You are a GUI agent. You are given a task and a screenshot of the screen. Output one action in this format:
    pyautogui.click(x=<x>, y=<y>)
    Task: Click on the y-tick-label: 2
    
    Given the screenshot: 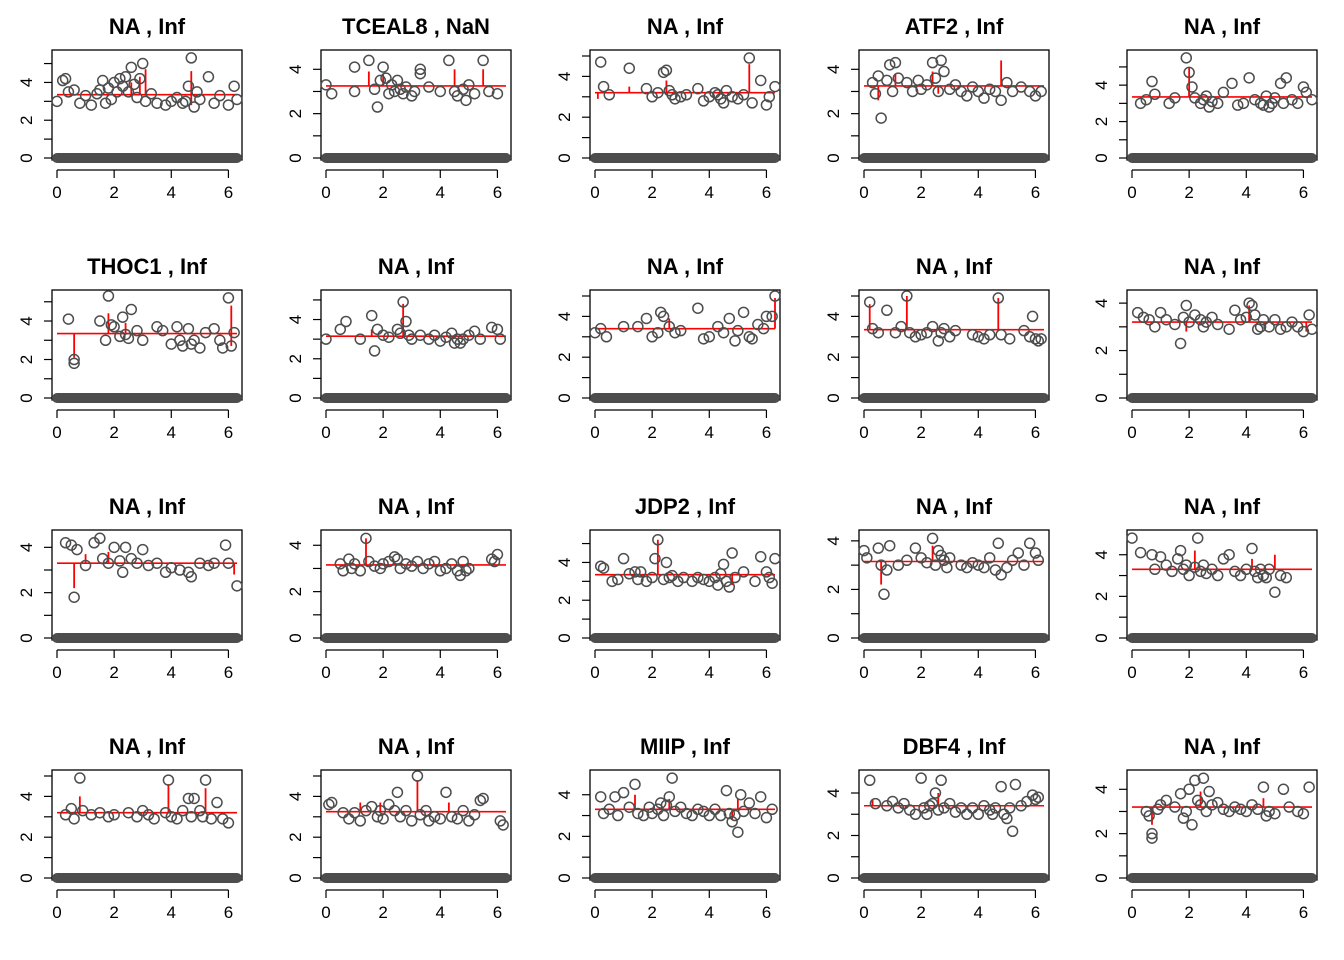 What is the action you would take?
    pyautogui.click(x=26, y=119)
    